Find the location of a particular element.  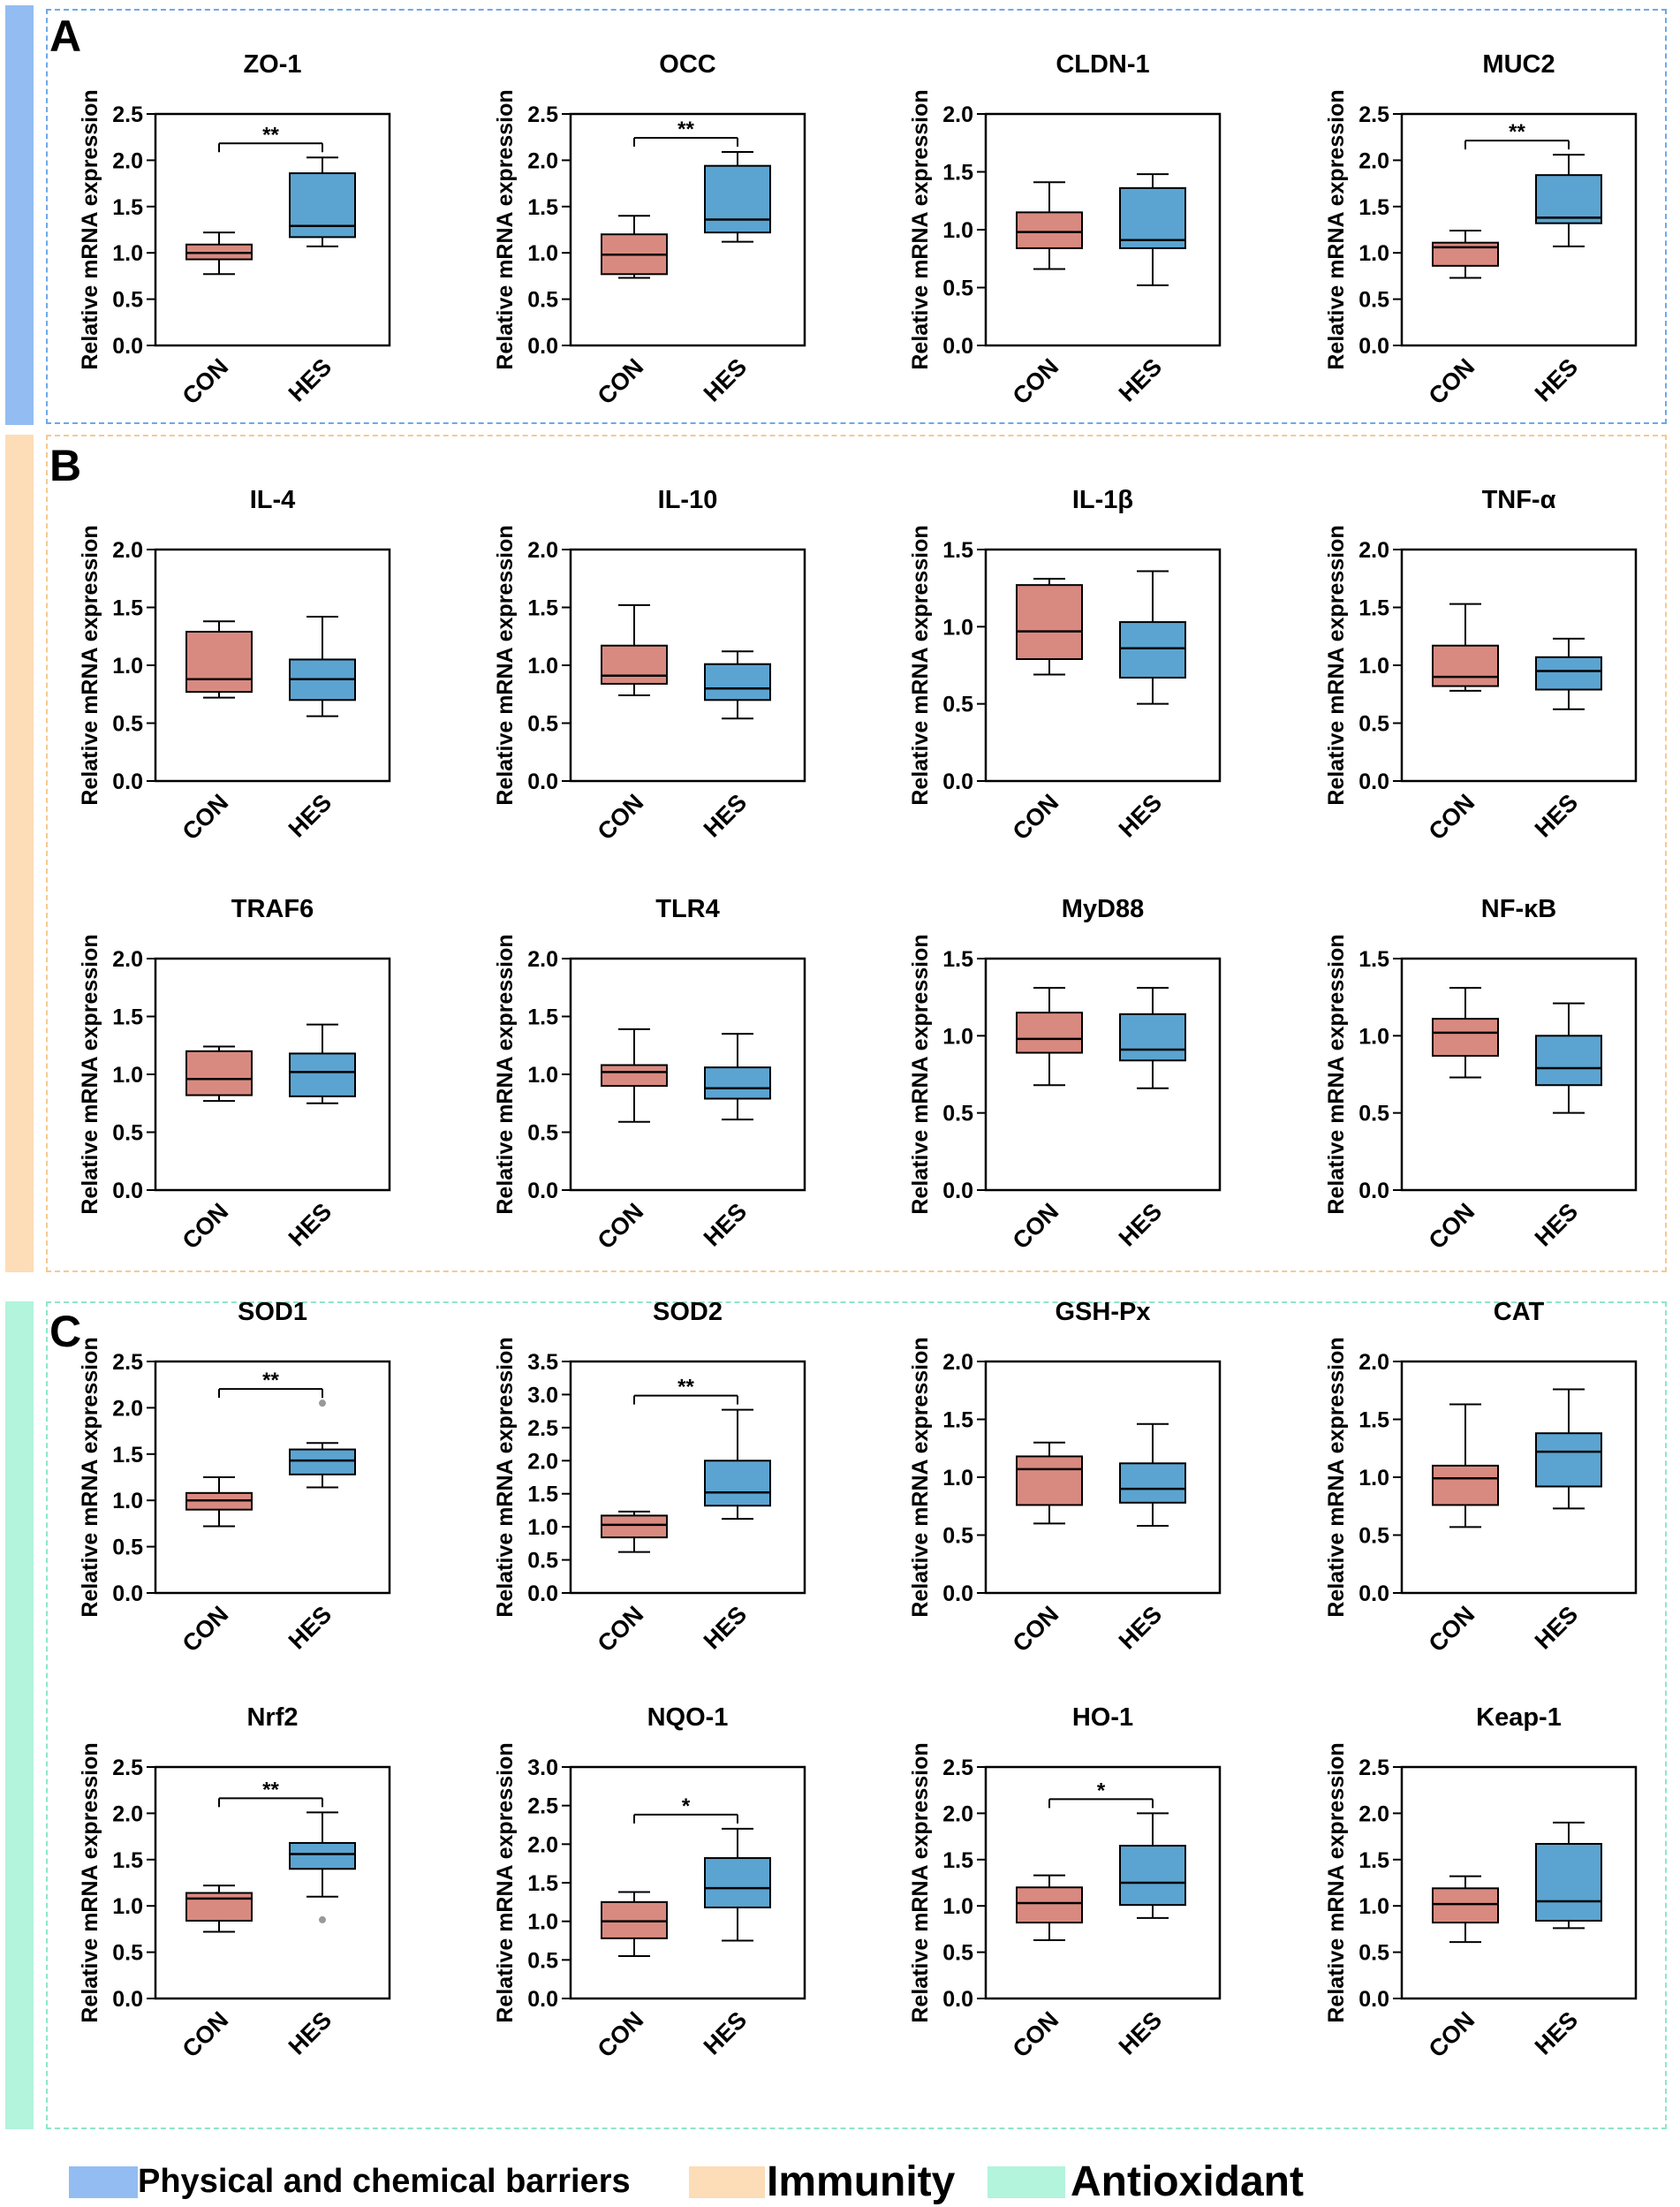

legend-antioxidant-label: Antioxidant is located at coordinates (1187, 2181).